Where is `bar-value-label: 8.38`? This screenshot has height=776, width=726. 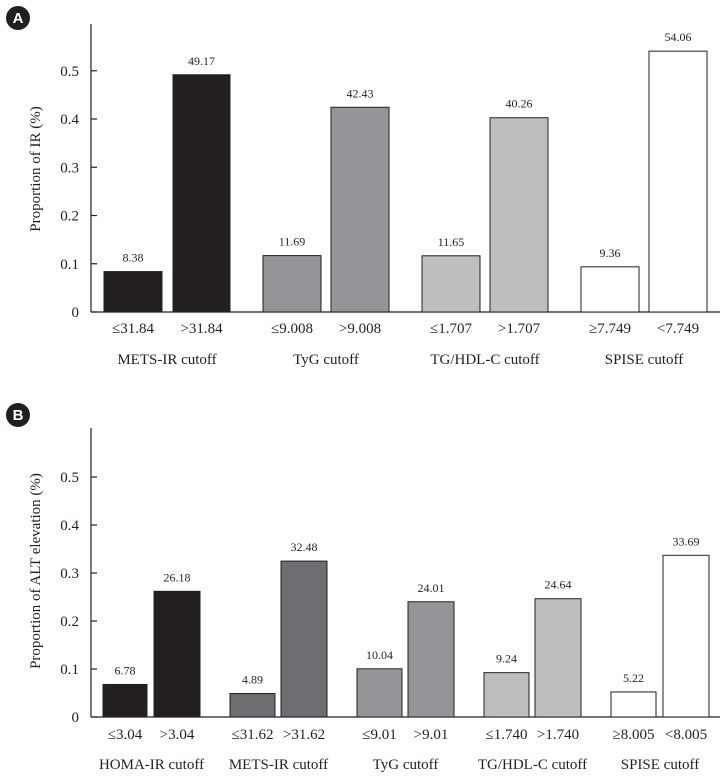
bar-value-label: 8.38 is located at coordinates (133, 258).